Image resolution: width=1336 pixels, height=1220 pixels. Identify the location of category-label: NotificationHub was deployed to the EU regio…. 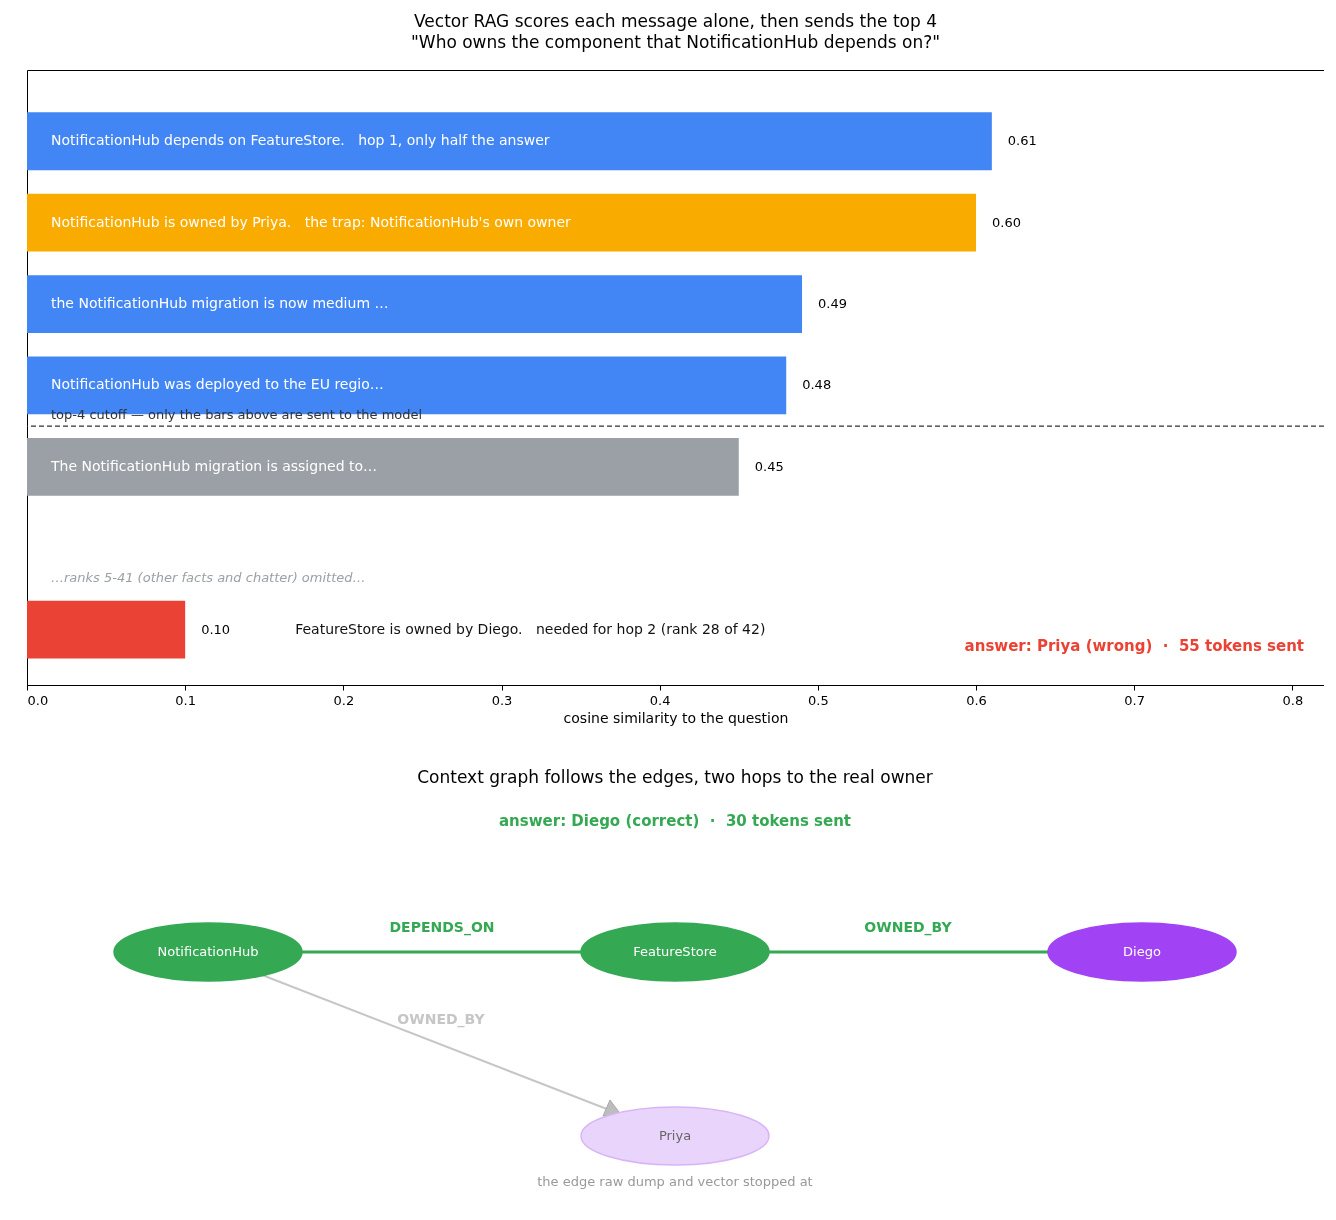
(217, 384).